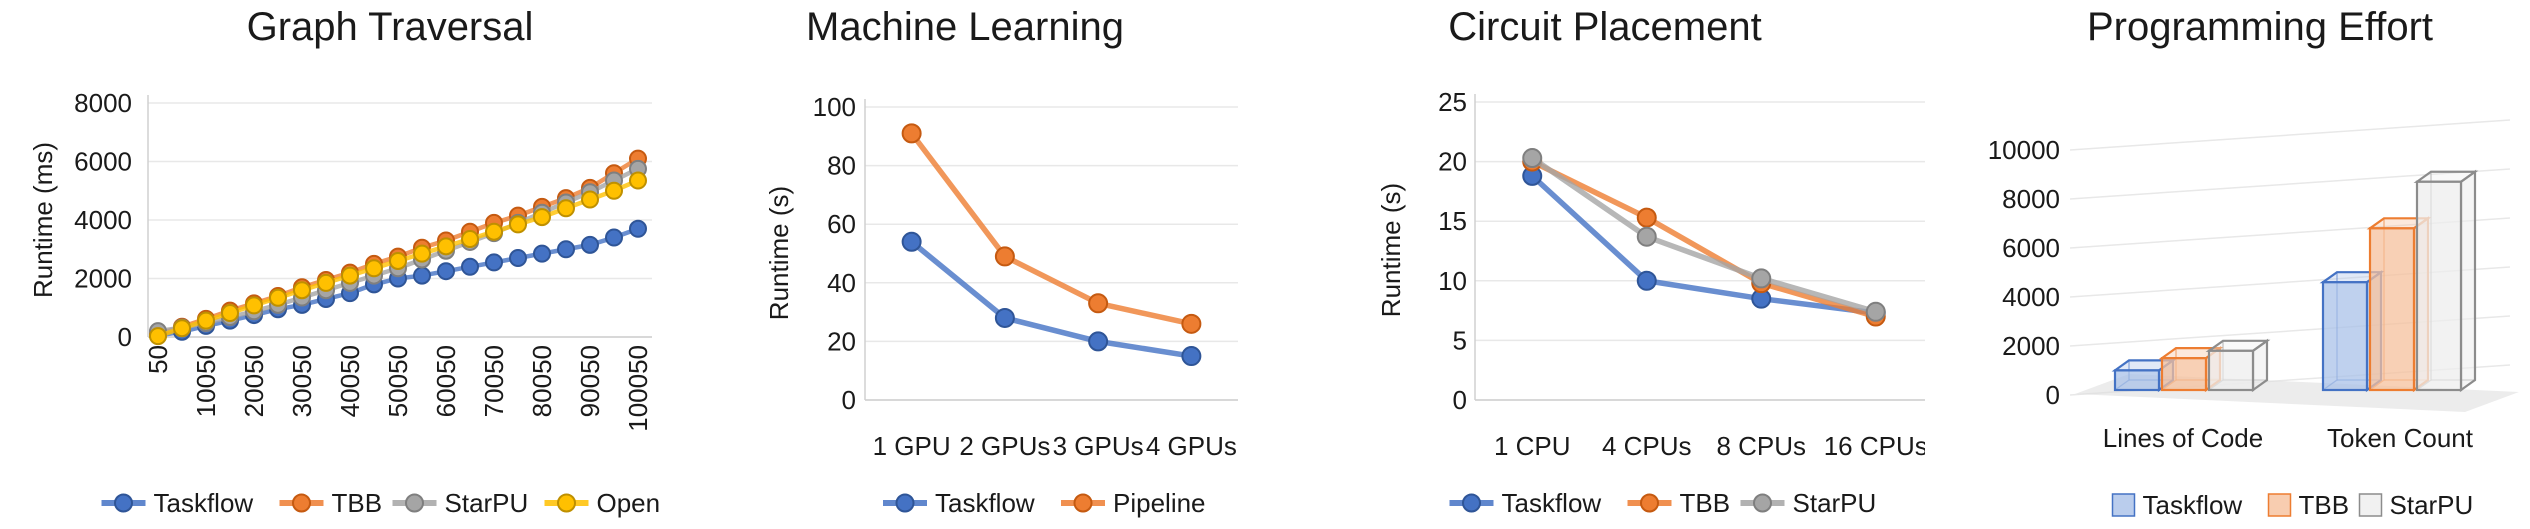 This screenshot has height=529, width=2530. I want to click on y-tick-label: 20, so click(841, 341).